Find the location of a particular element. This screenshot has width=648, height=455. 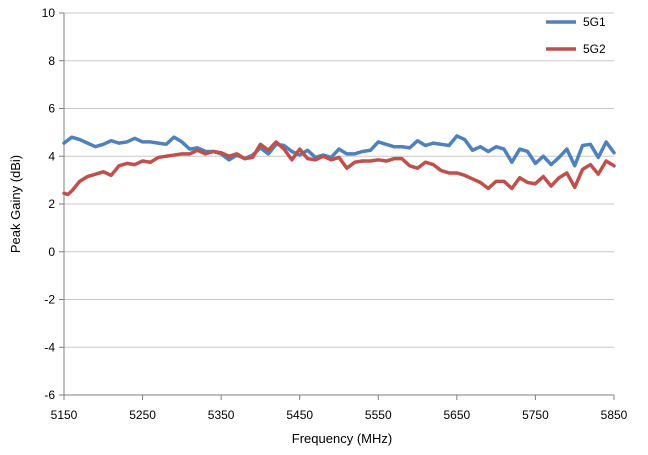

x-tick-label: 5250 is located at coordinates (142, 415).